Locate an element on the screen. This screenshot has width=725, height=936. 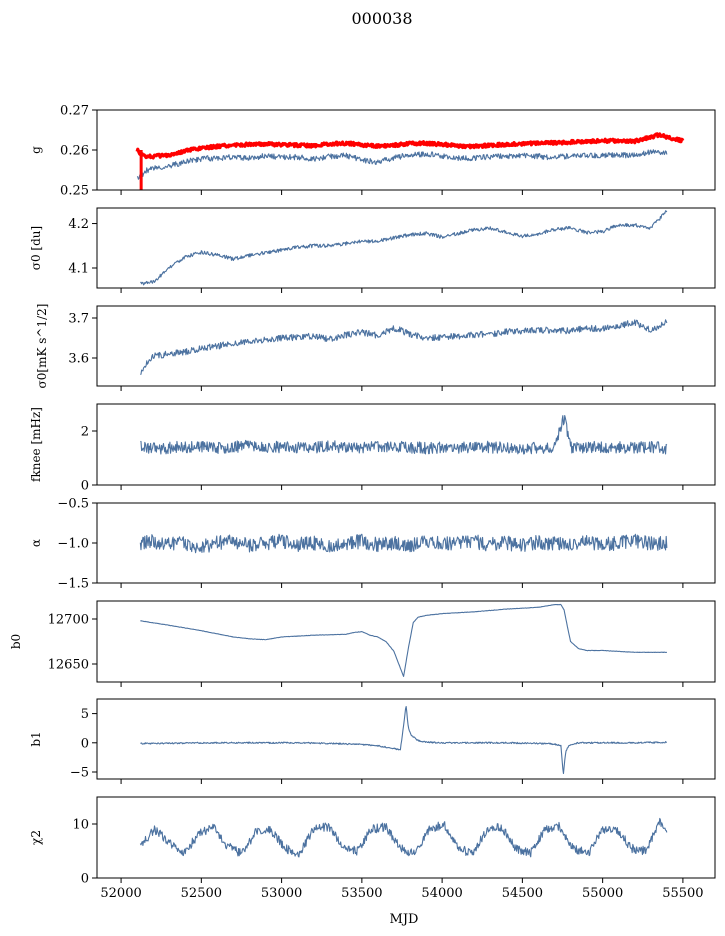
y-axis-label-b0: b0 is located at coordinates (16, 641).